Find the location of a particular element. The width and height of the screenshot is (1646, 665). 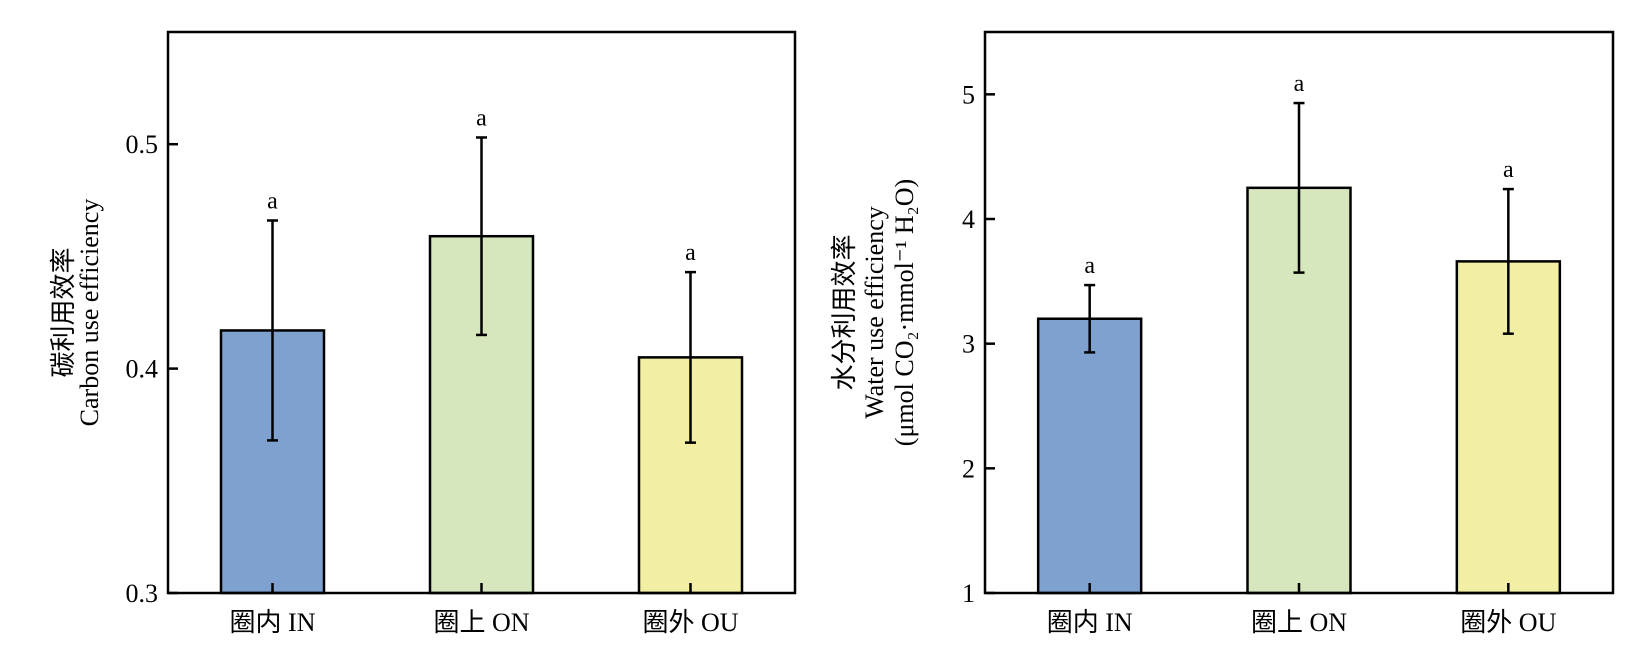

y-axis-label: Water use efficiency is located at coordinates (874, 312).